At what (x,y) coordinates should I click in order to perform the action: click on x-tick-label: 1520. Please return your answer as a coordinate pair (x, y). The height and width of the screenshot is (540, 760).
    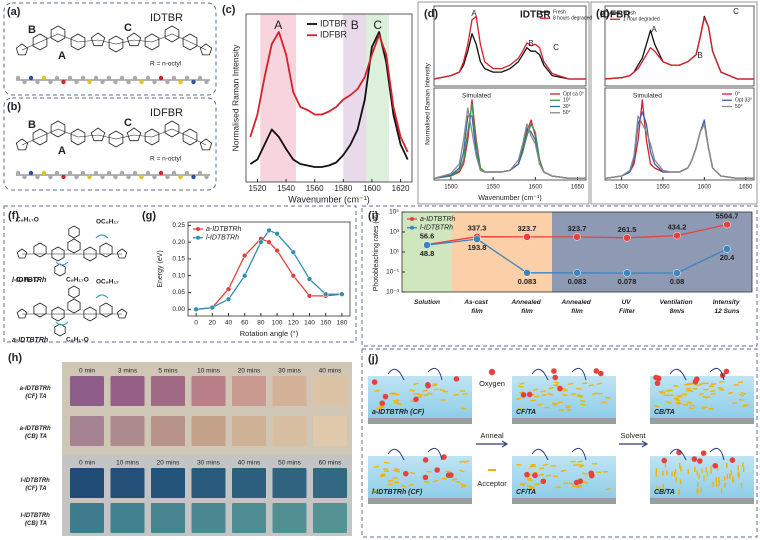
    Looking at the image, I should click on (258, 188).